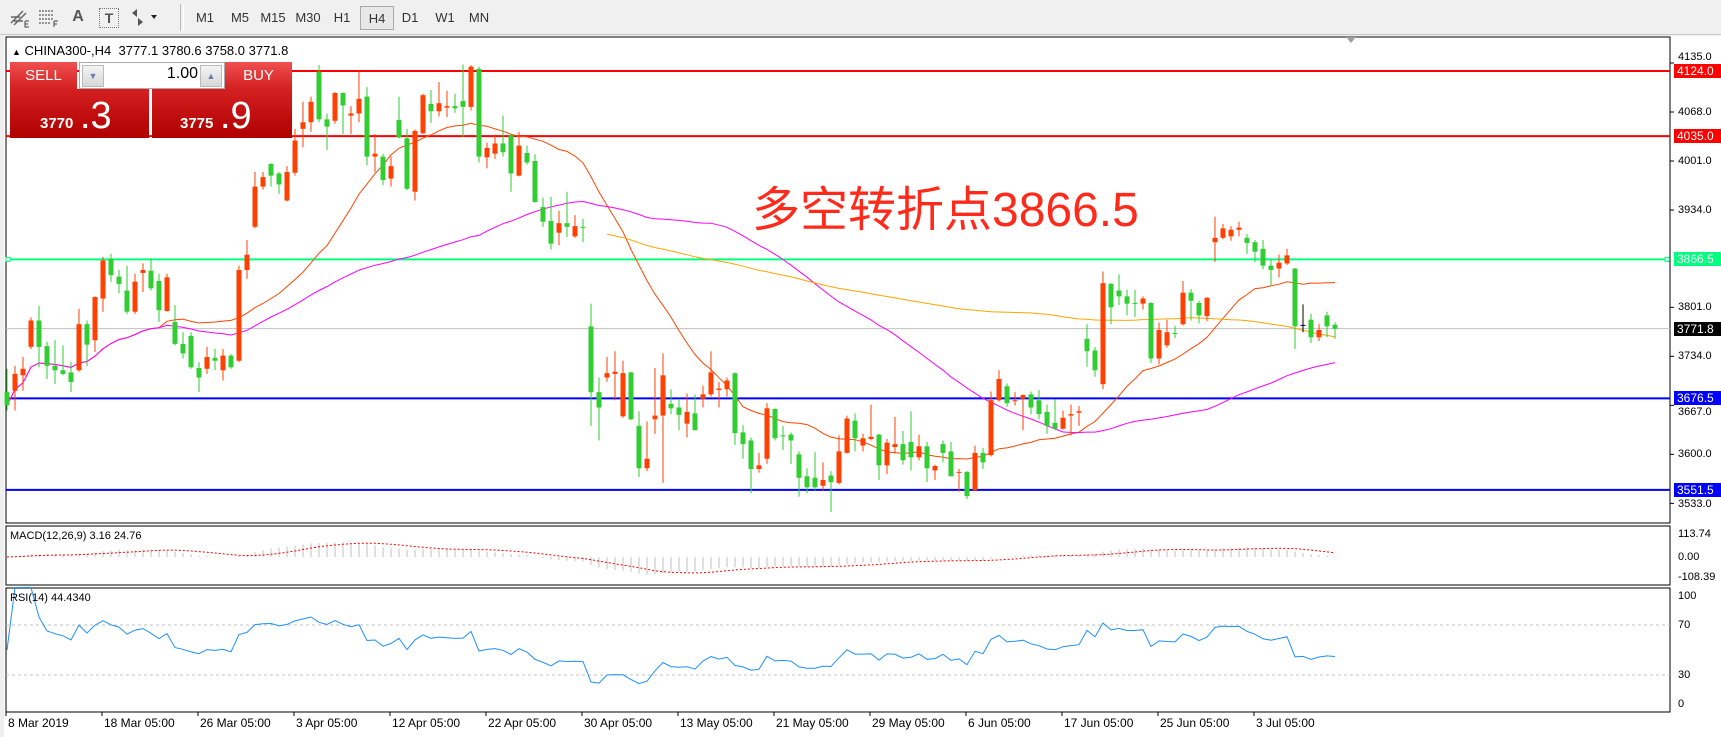 The image size is (1721, 737). I want to click on arrows-dropdown-icon, so click(145, 17).